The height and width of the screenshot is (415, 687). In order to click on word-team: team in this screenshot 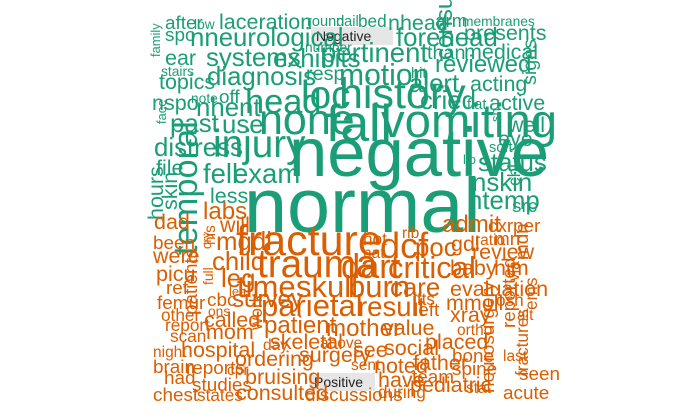, I will do `click(433, 377)`.